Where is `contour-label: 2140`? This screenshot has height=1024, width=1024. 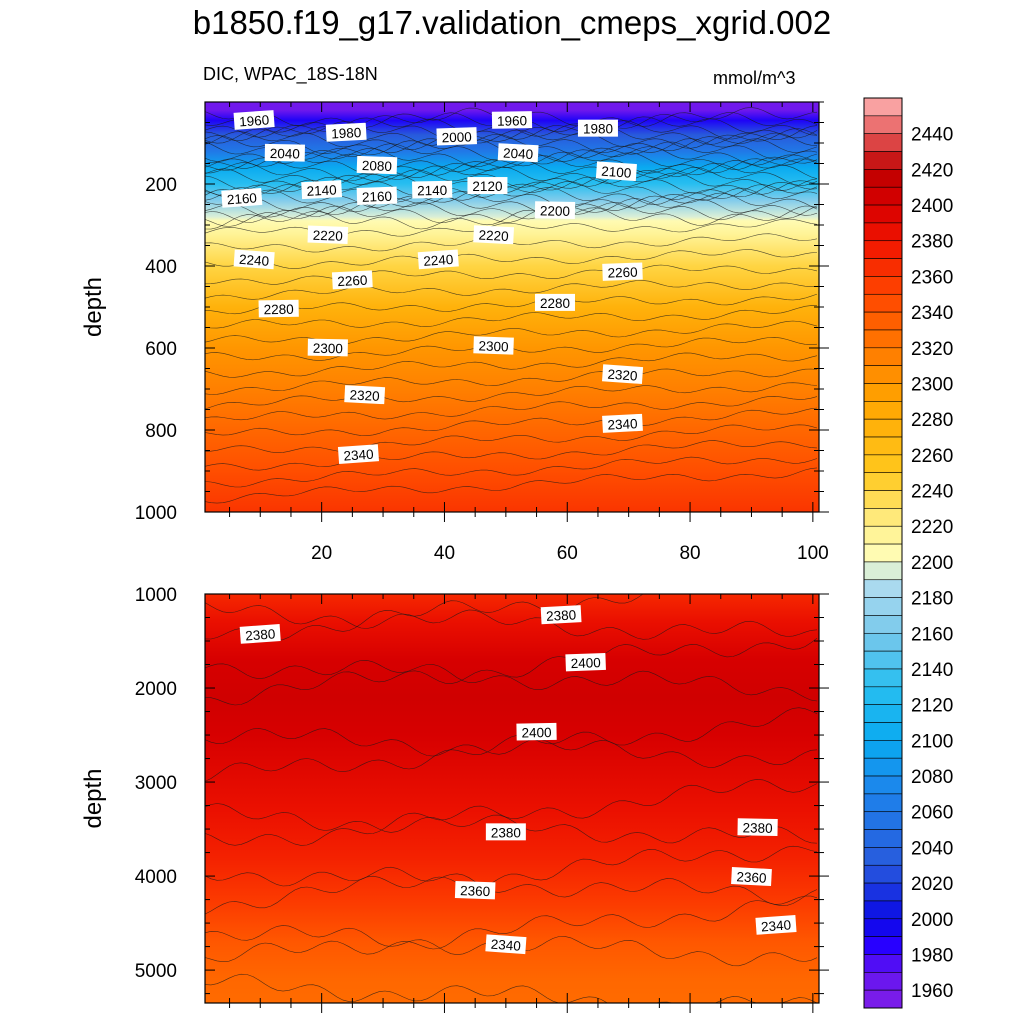 contour-label: 2140 is located at coordinates (322, 190).